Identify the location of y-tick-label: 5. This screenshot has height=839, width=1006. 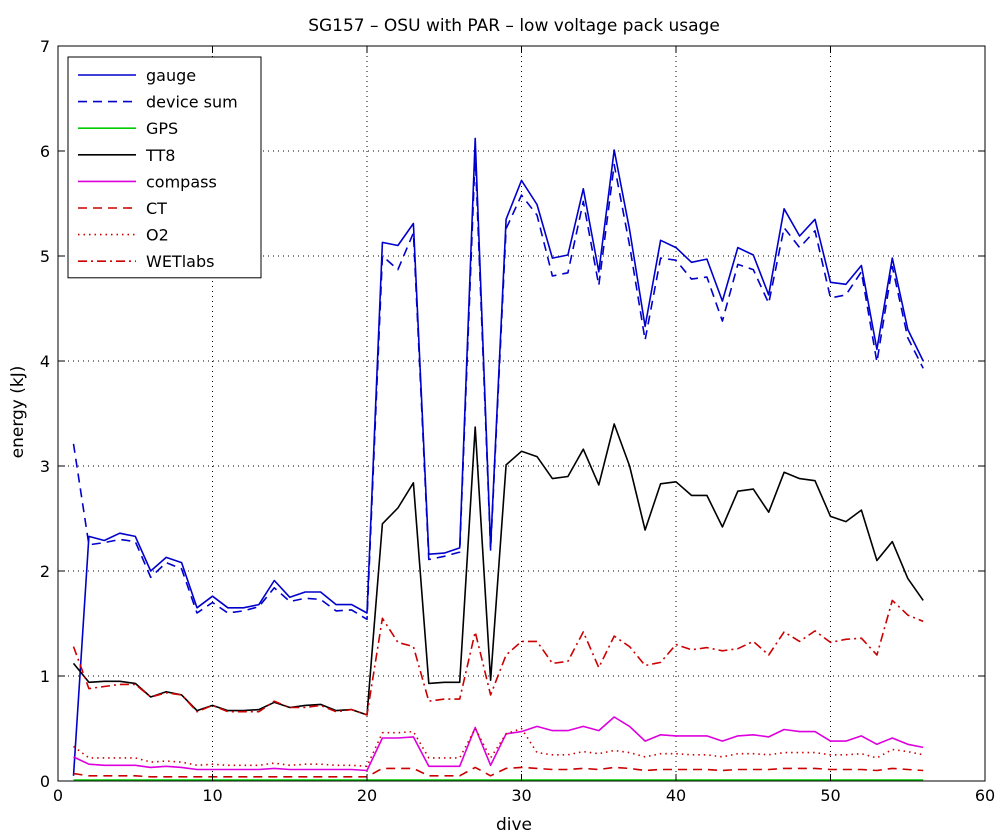
(45, 256).